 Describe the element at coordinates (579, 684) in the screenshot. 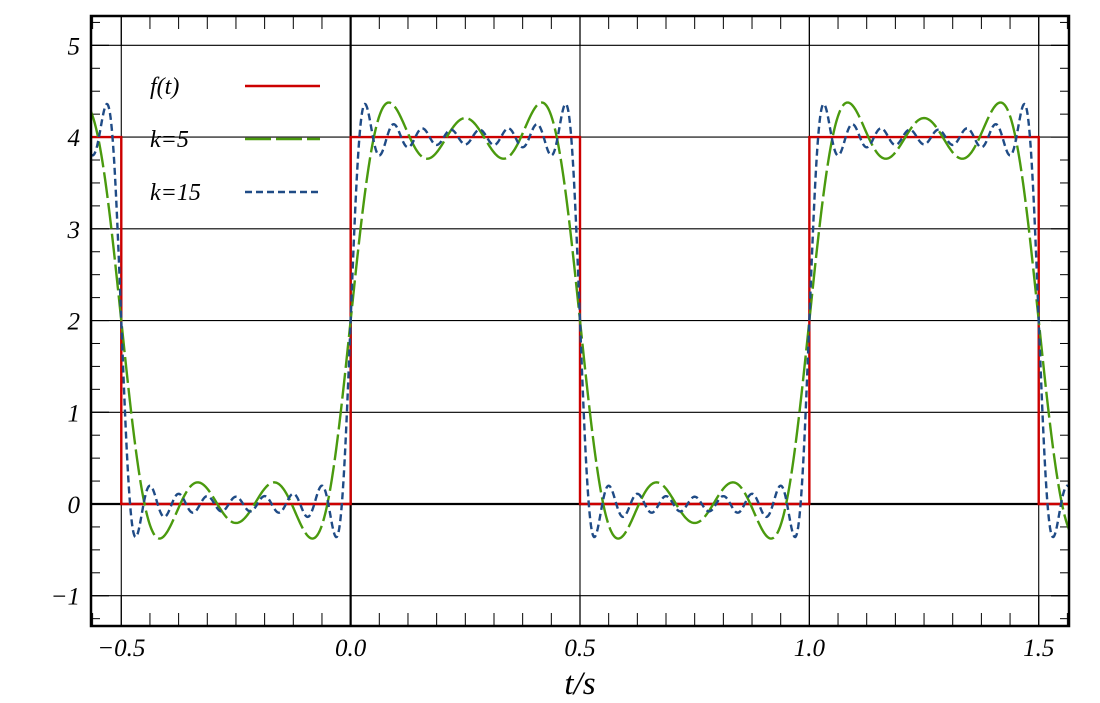

I see `x-axis-title: t/s` at that location.